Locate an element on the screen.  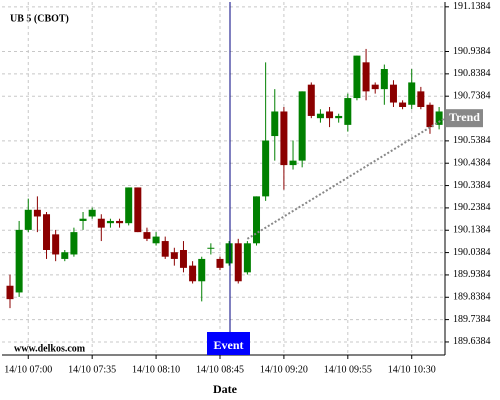
x-tick-label: 14/10 08:45 is located at coordinates (220, 369).